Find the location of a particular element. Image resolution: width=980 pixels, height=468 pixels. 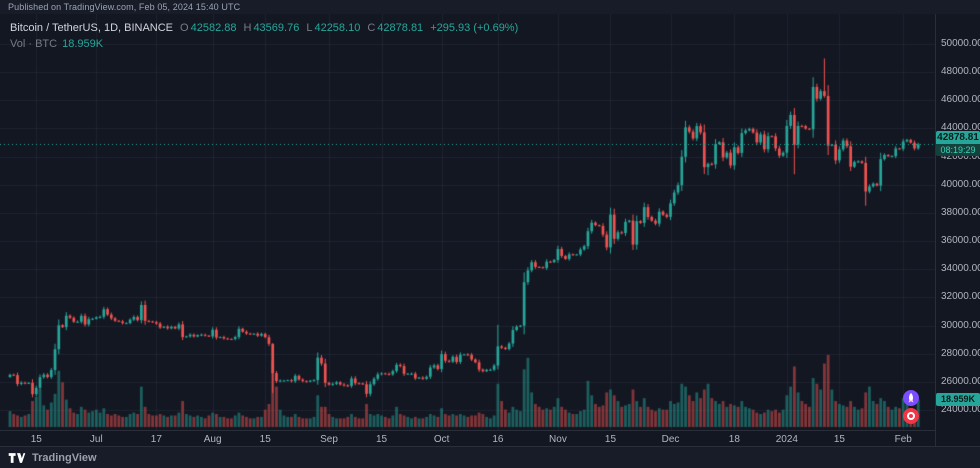

open-value: 42582.88 is located at coordinates (213, 28).